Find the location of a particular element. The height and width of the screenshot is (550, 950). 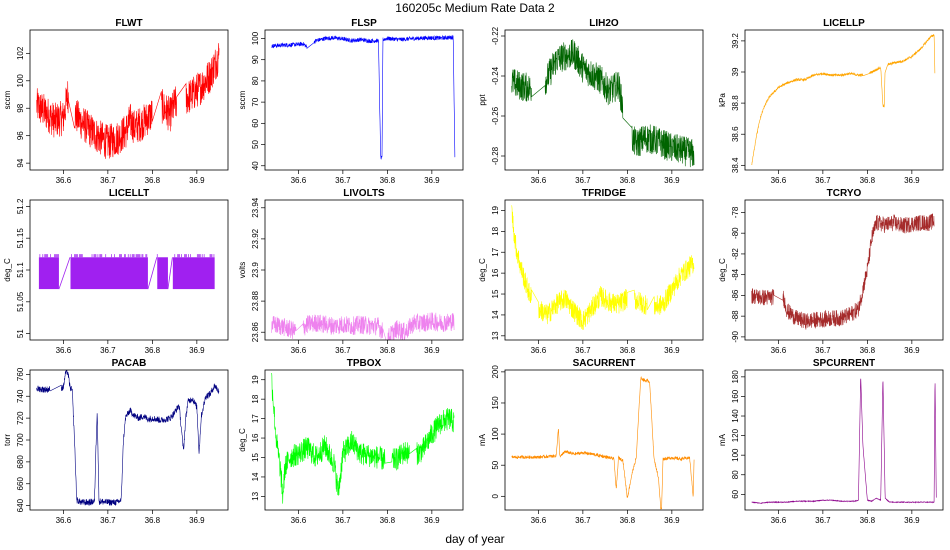

y-tick-label: 38.6 is located at coordinates (735, 134).